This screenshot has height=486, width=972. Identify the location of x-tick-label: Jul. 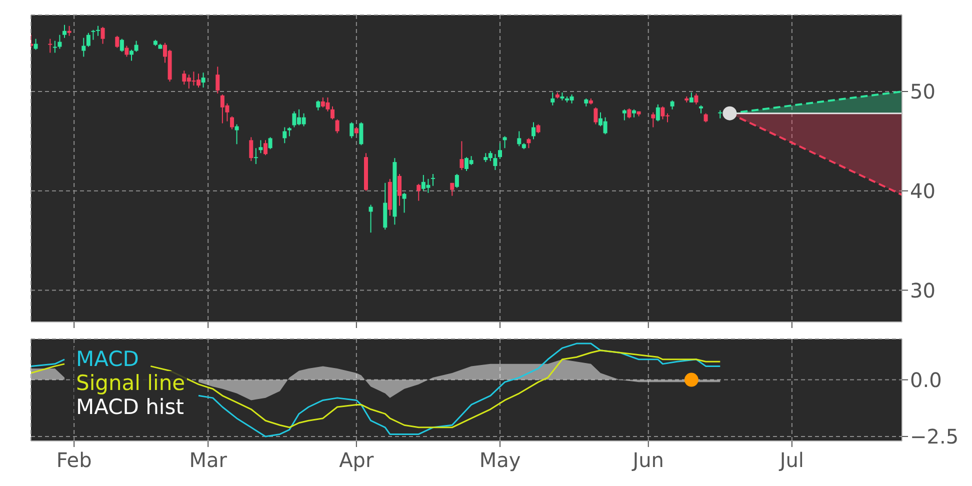
(791, 460).